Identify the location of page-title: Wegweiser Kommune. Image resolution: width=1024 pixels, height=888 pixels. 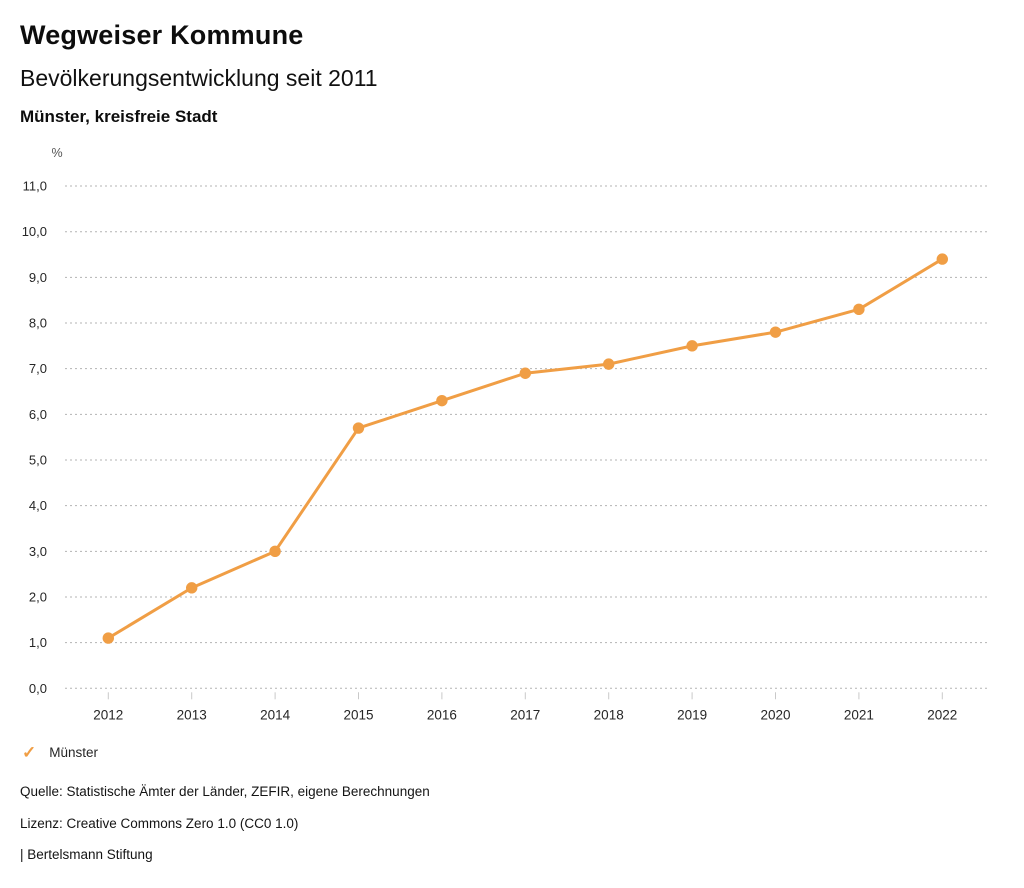
(162, 35).